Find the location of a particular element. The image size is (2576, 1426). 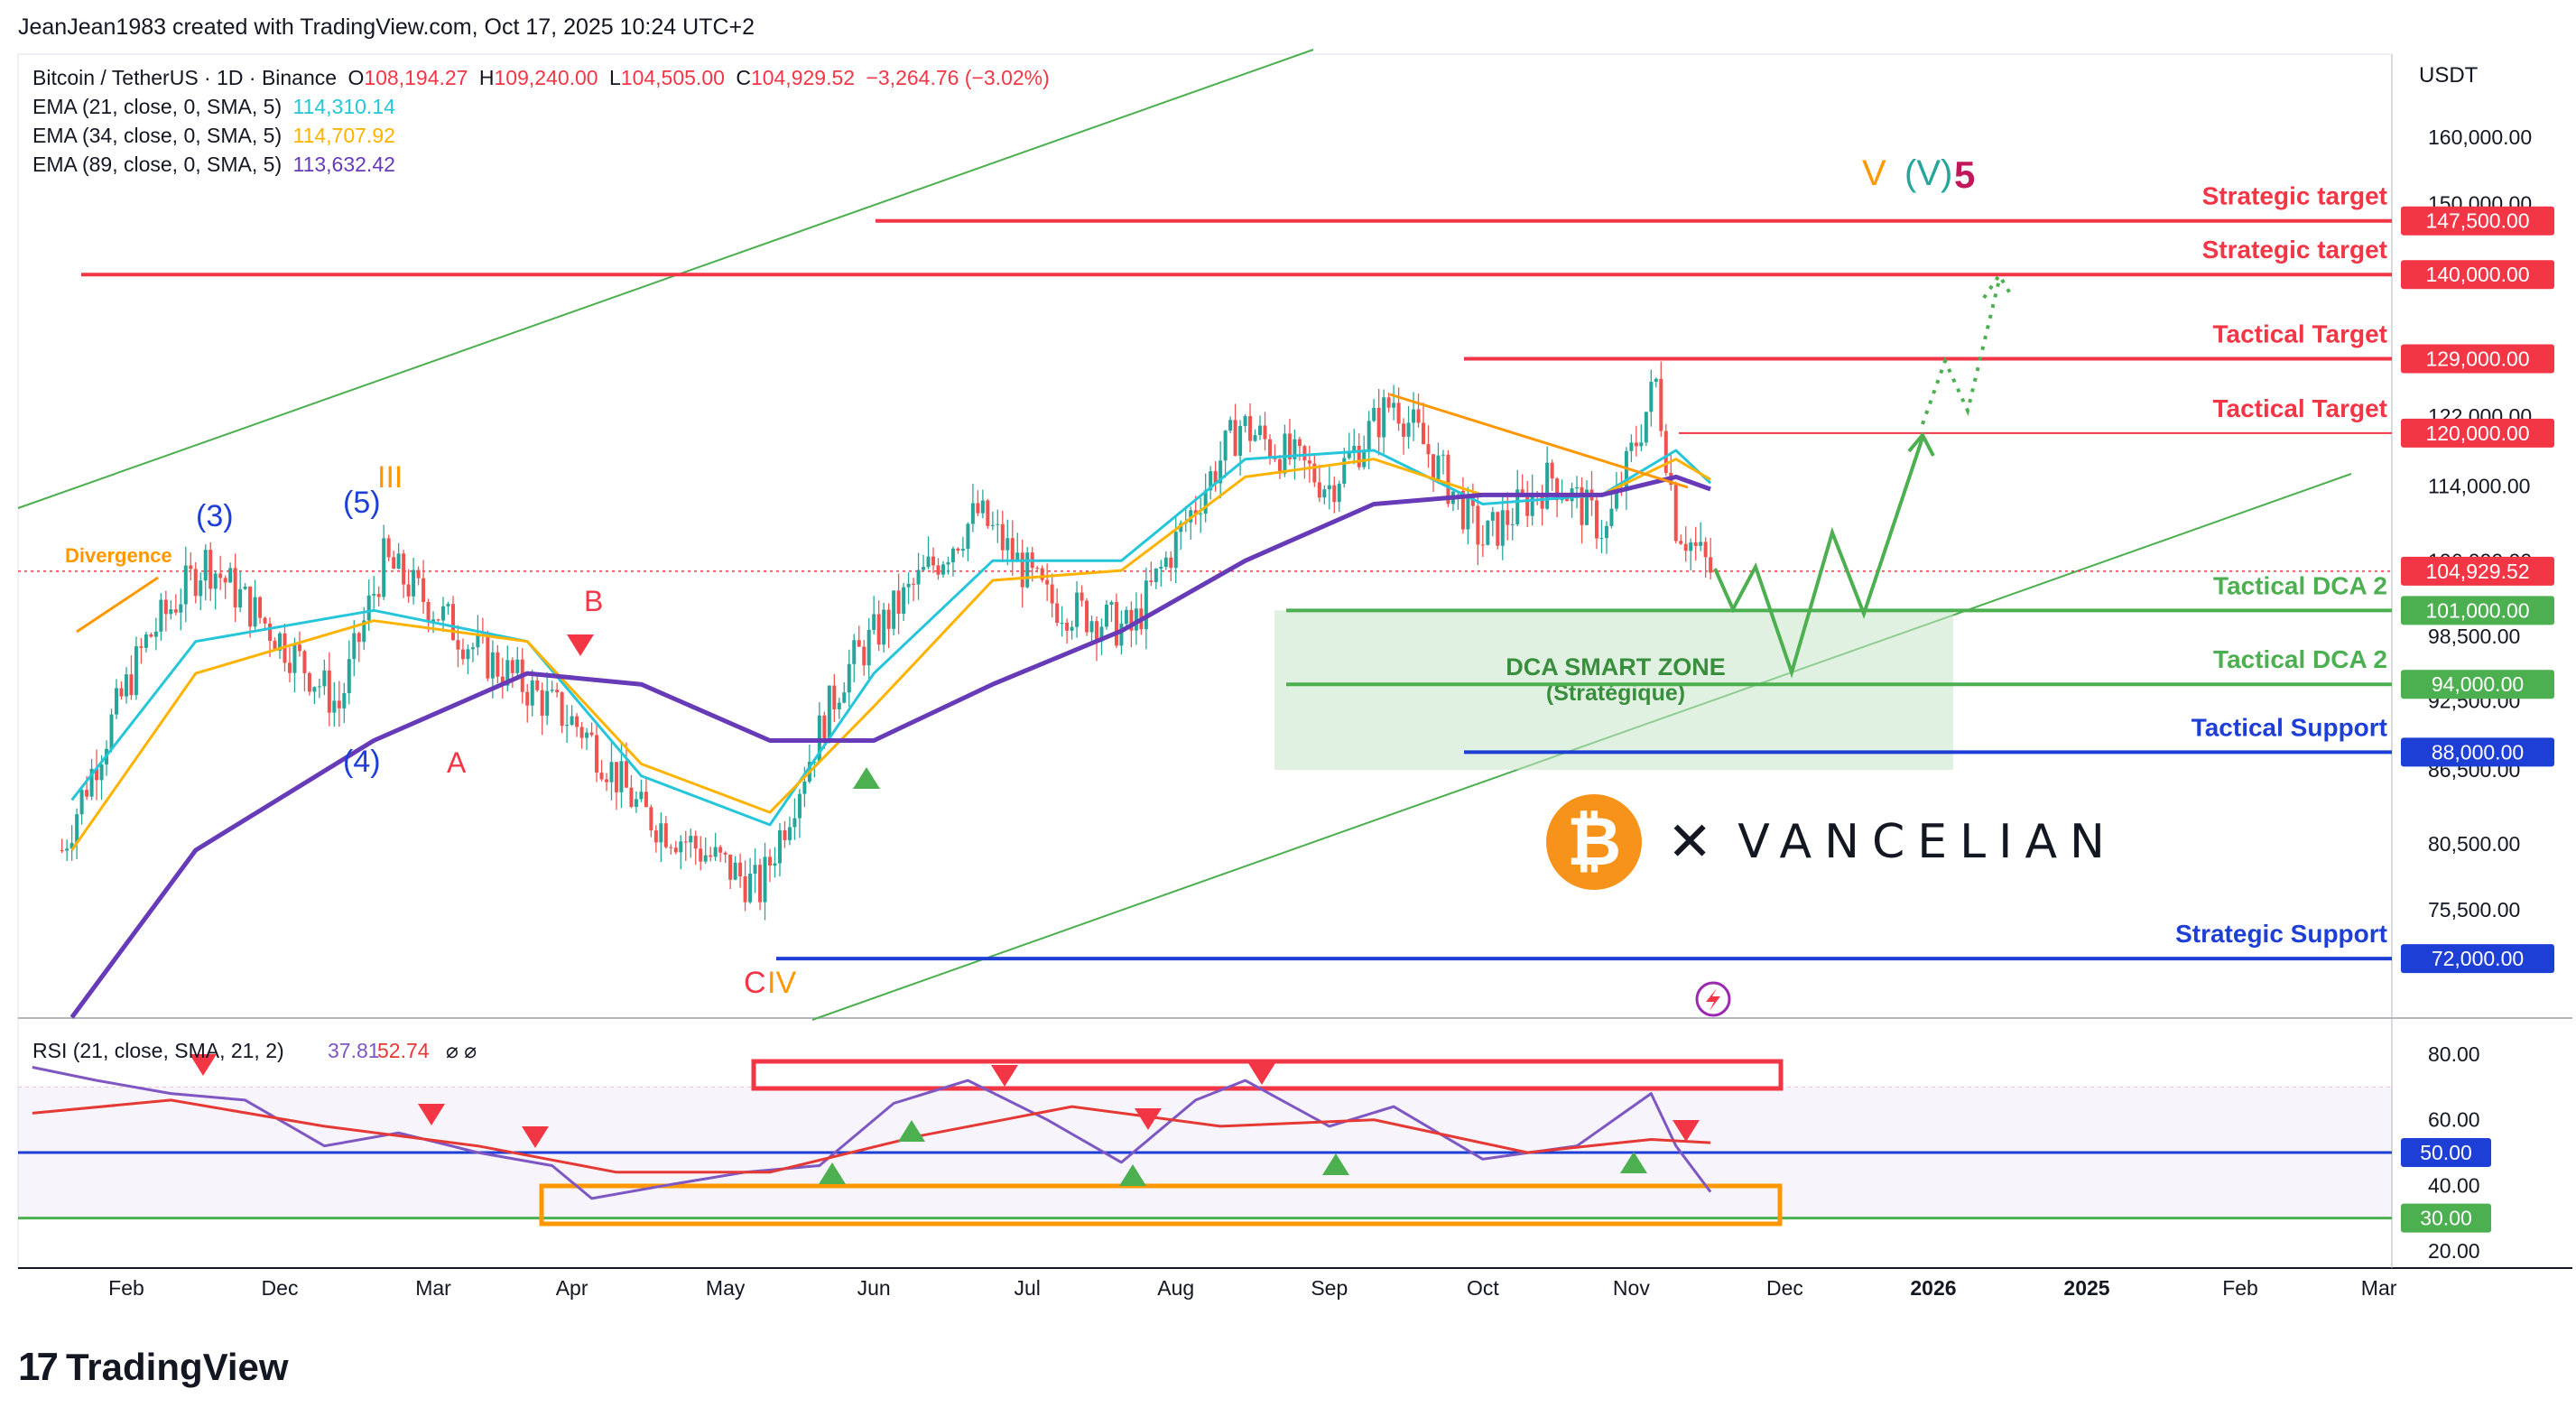

price-tag-label: 101,000.00 is located at coordinates (2477, 610).